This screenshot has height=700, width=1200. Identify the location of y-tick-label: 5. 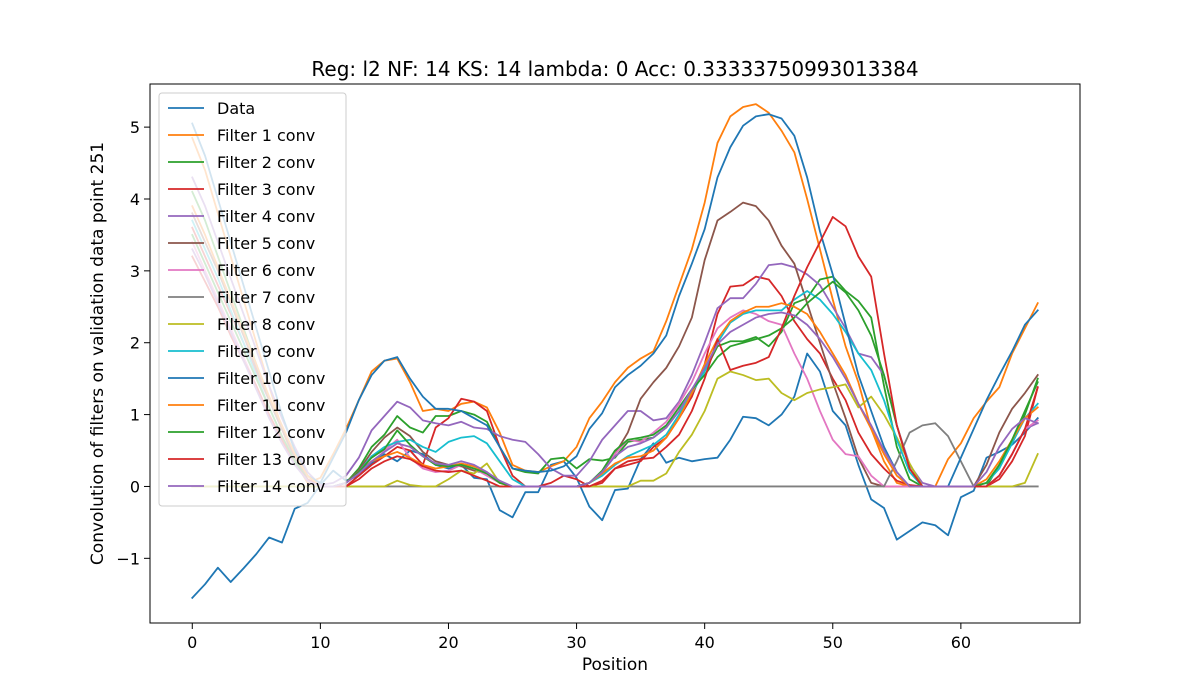
(135, 127).